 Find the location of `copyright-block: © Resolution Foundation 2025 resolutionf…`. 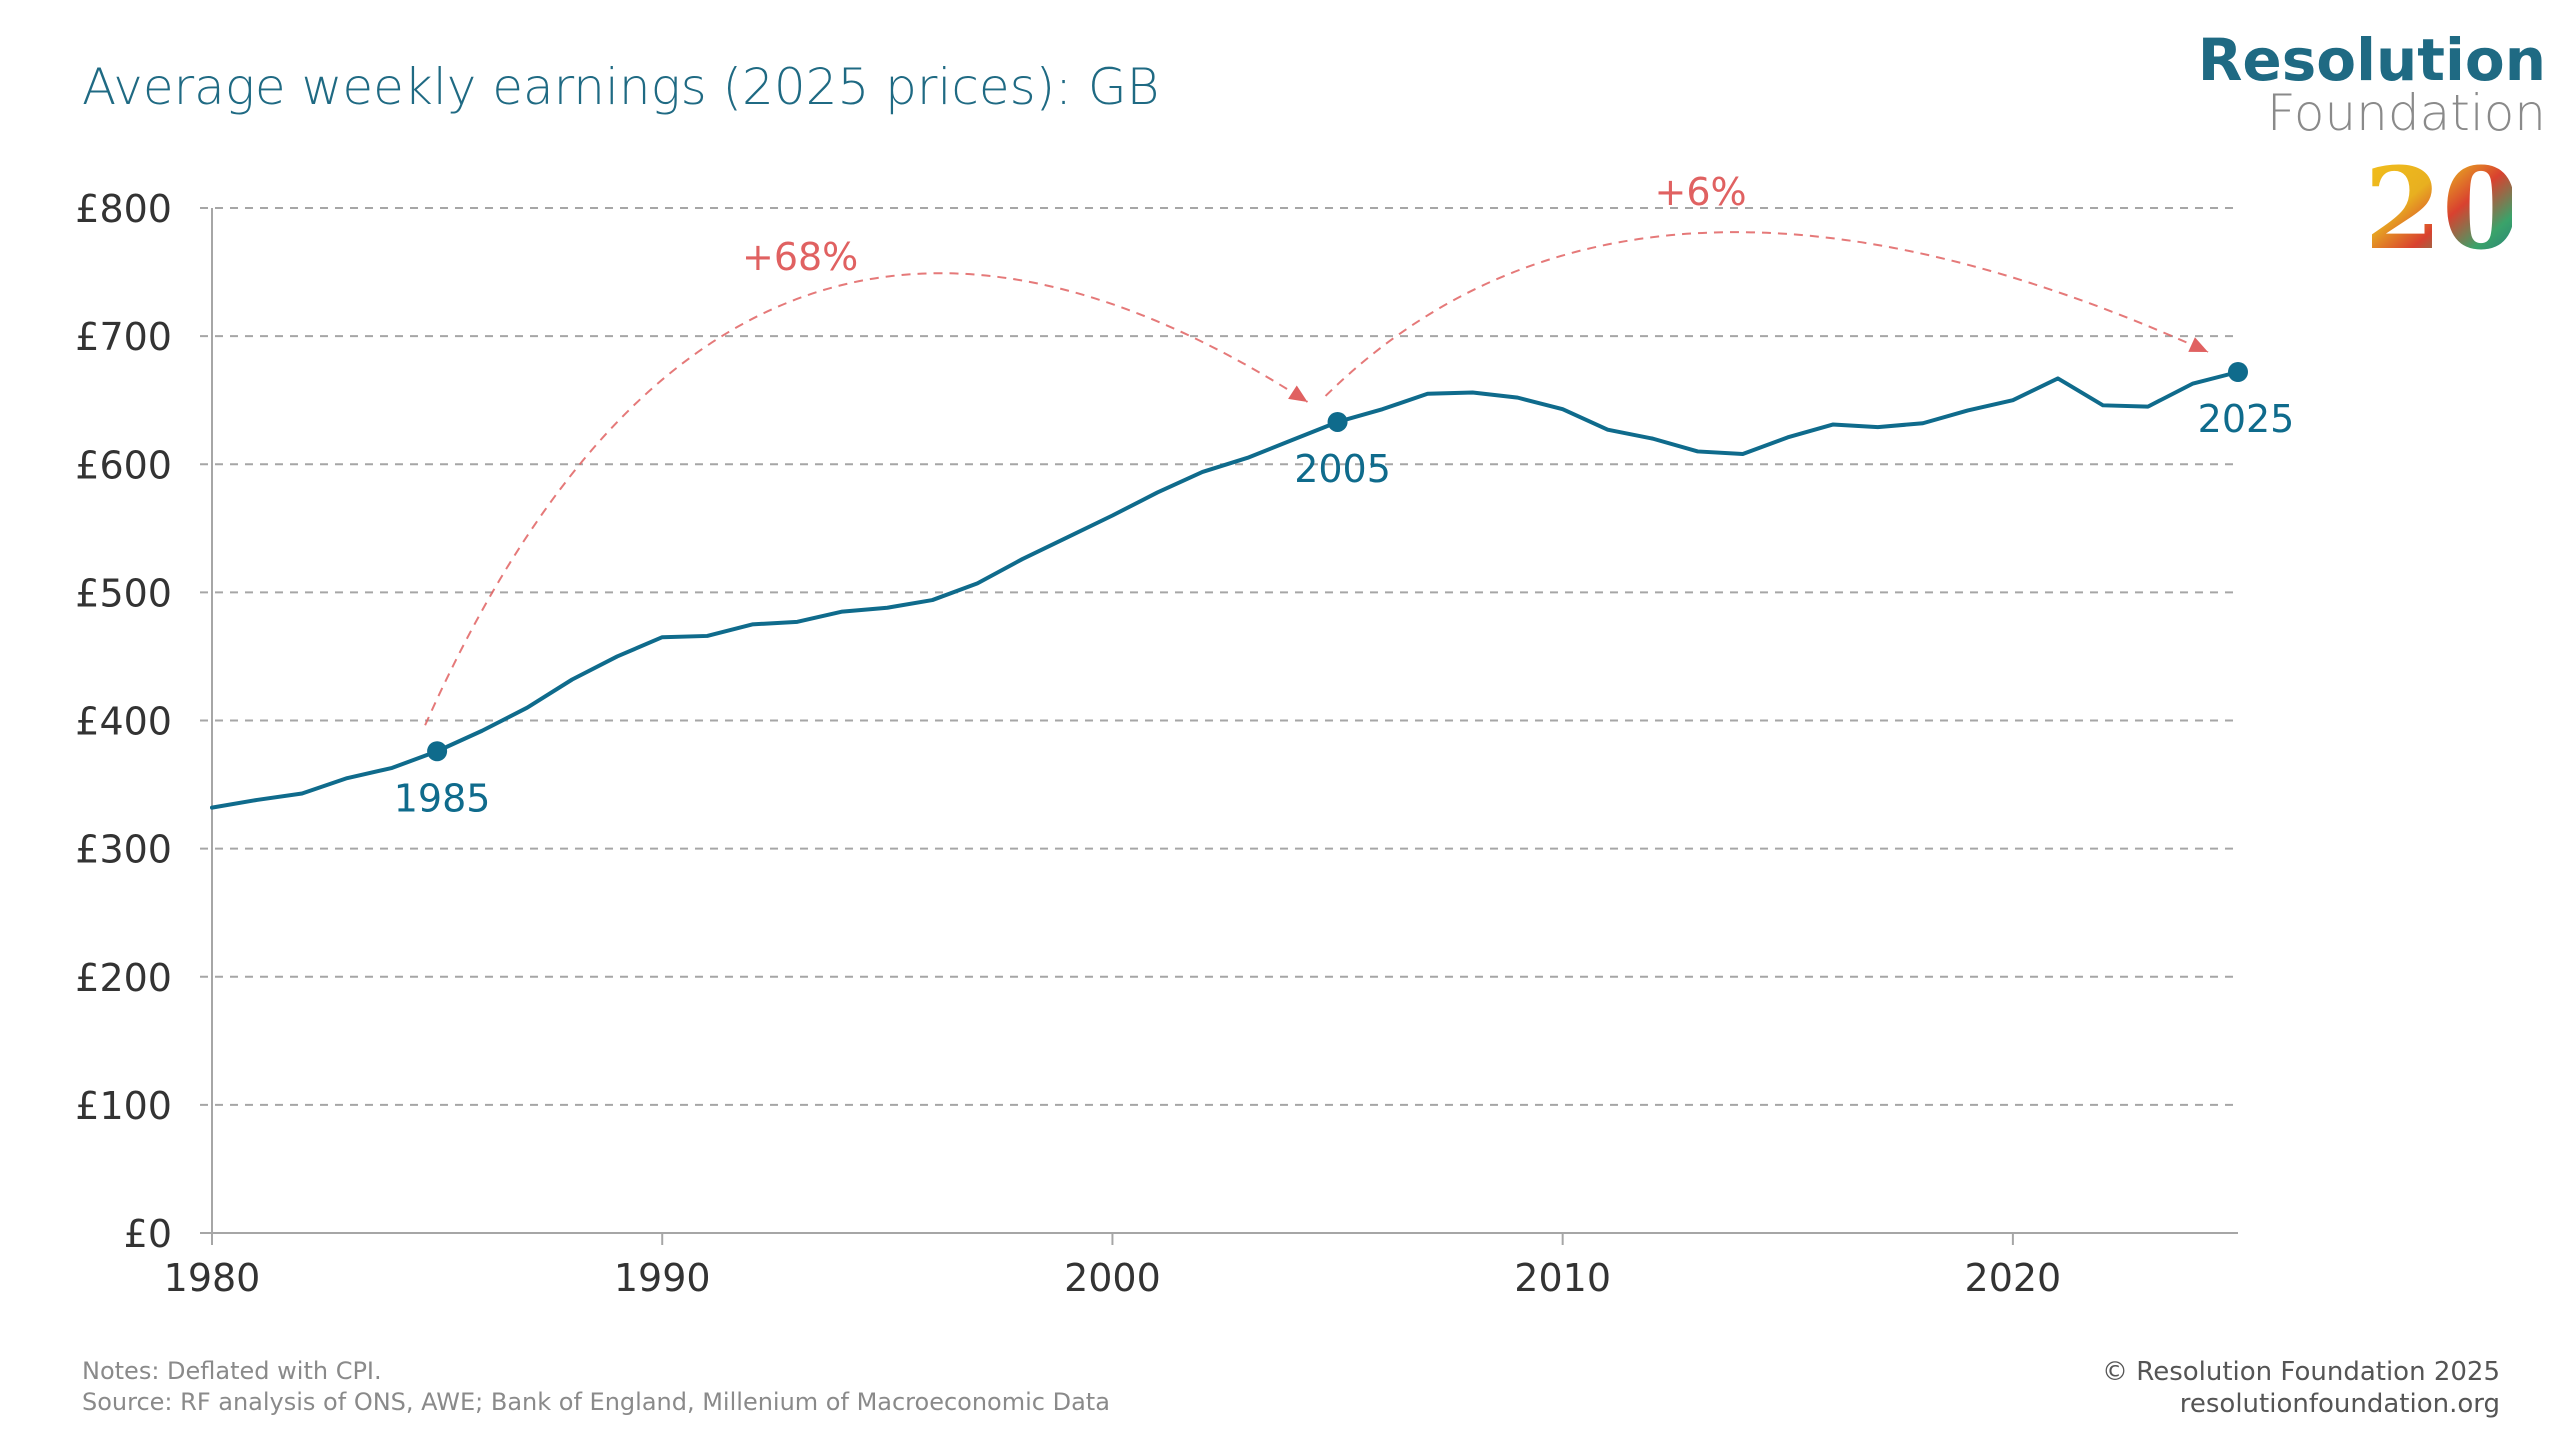

copyright-block: © Resolution Foundation 2025 resolutionf… is located at coordinates (2301, 1388).